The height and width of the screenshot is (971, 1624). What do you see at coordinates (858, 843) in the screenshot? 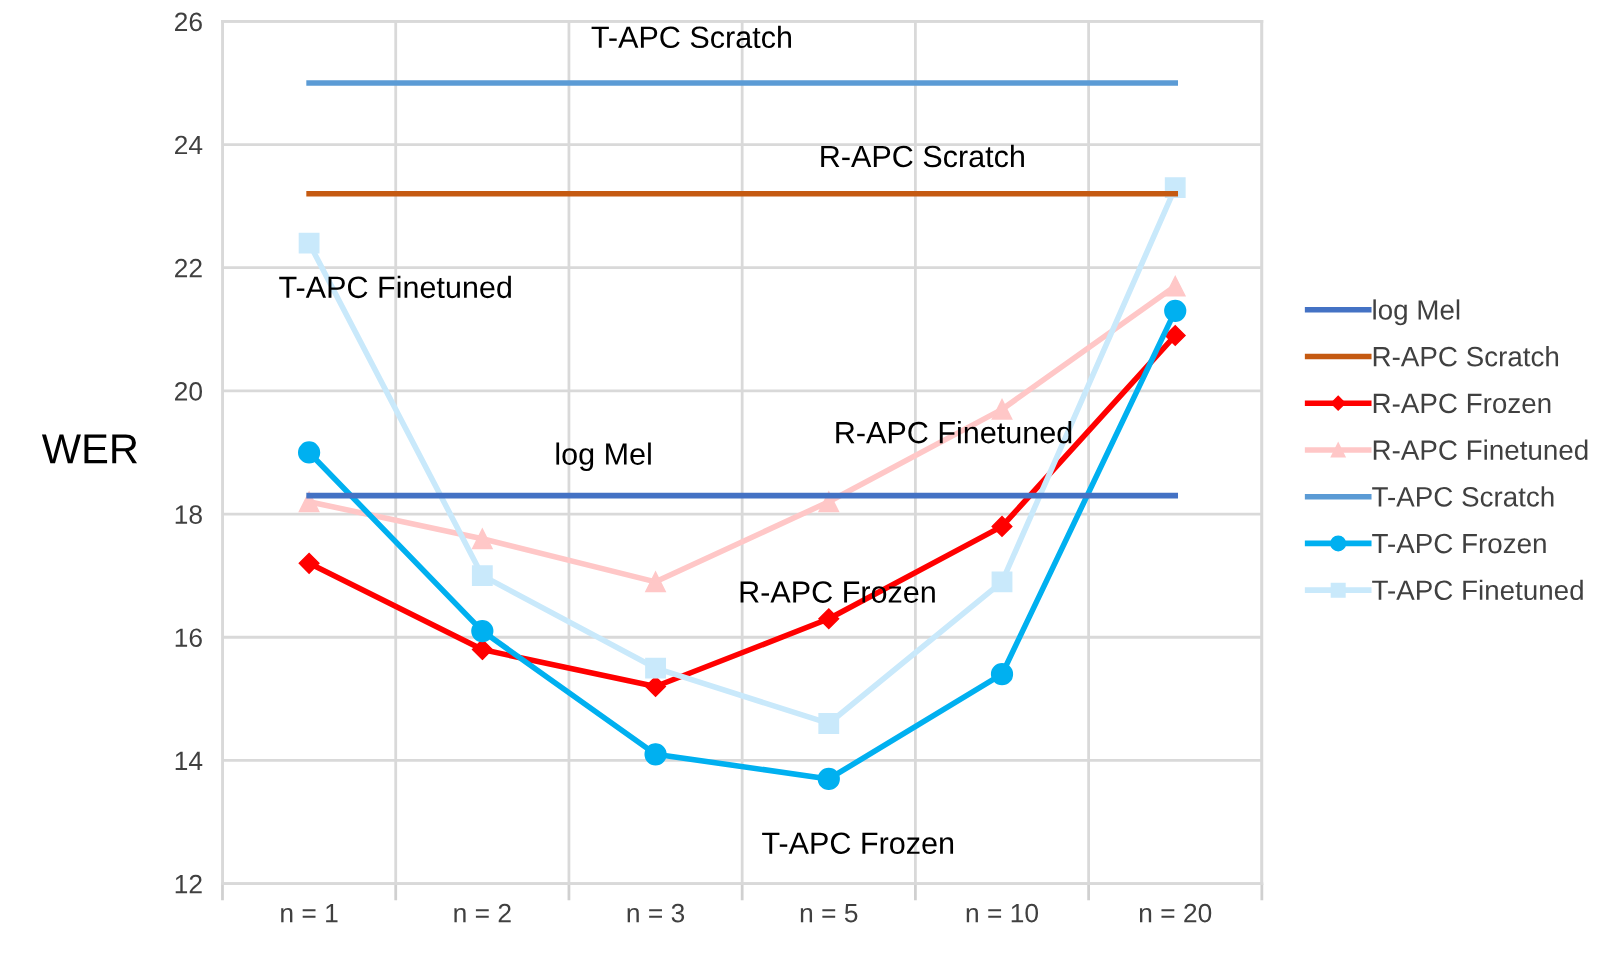
I see `text: T-APC Frozen` at bounding box center [858, 843].